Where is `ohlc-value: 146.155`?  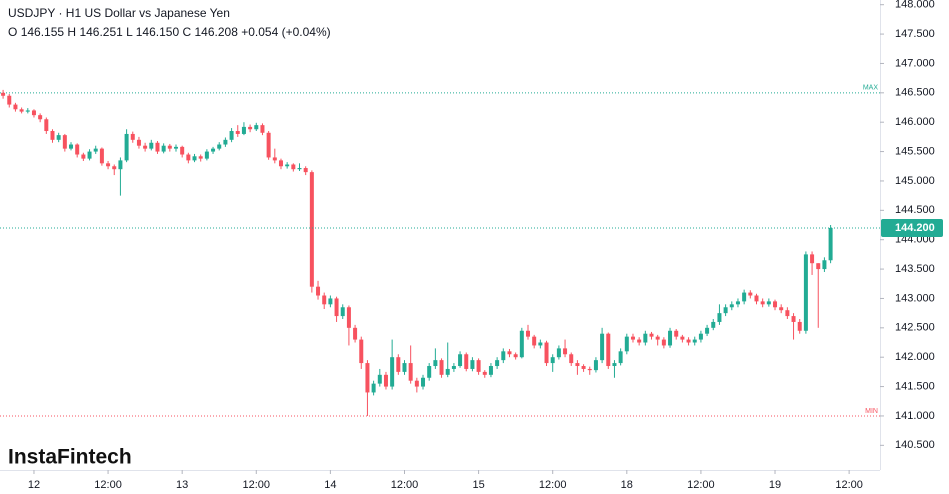
ohlc-value: 146.155 is located at coordinates (43, 32).